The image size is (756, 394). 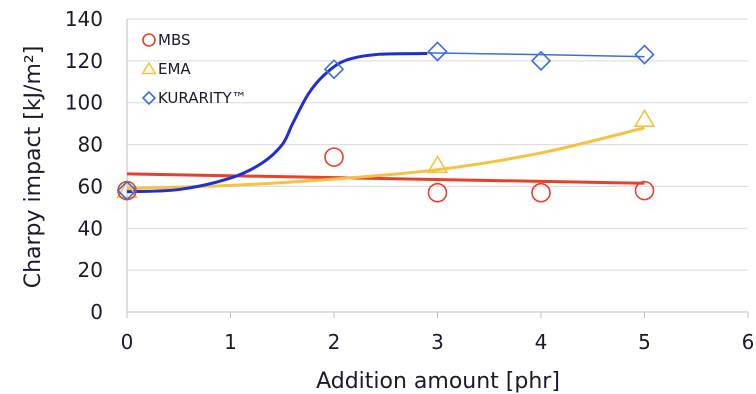 What do you see at coordinates (84, 61) in the screenshot?
I see `y-tick-label-120: 120` at bounding box center [84, 61].